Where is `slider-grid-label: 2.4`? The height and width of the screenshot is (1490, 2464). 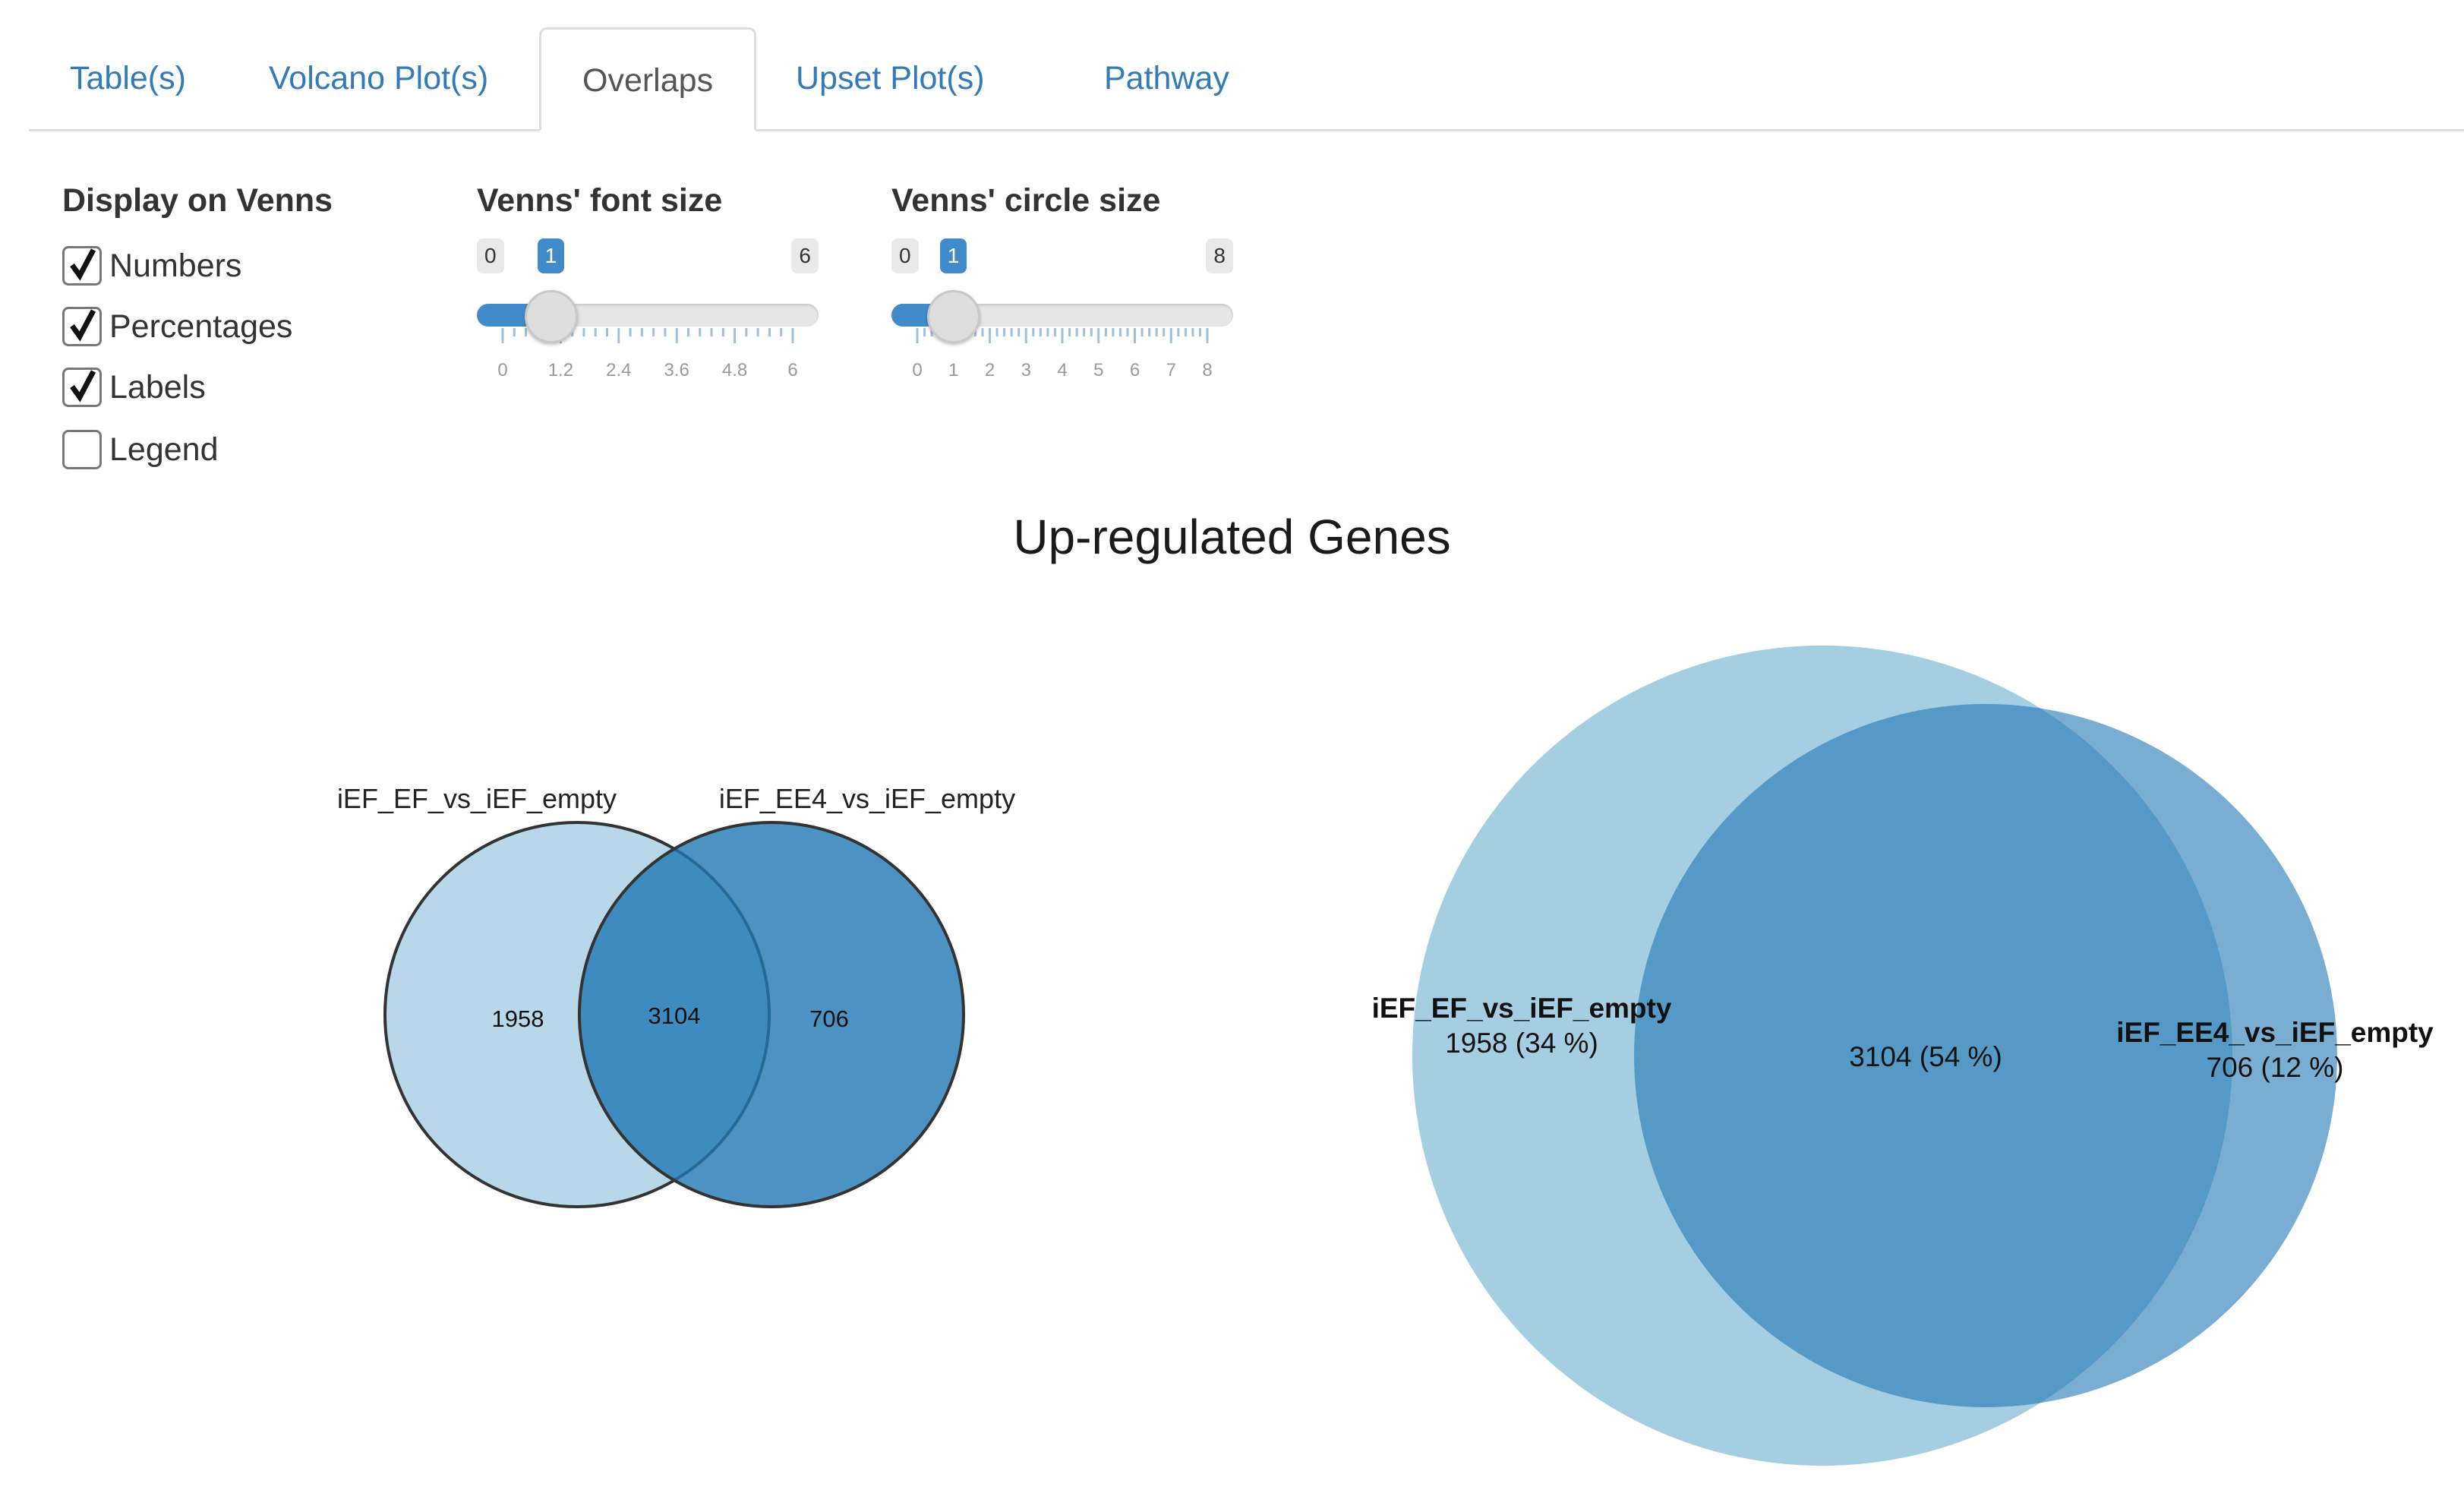
slider-grid-label: 2.4 is located at coordinates (619, 370).